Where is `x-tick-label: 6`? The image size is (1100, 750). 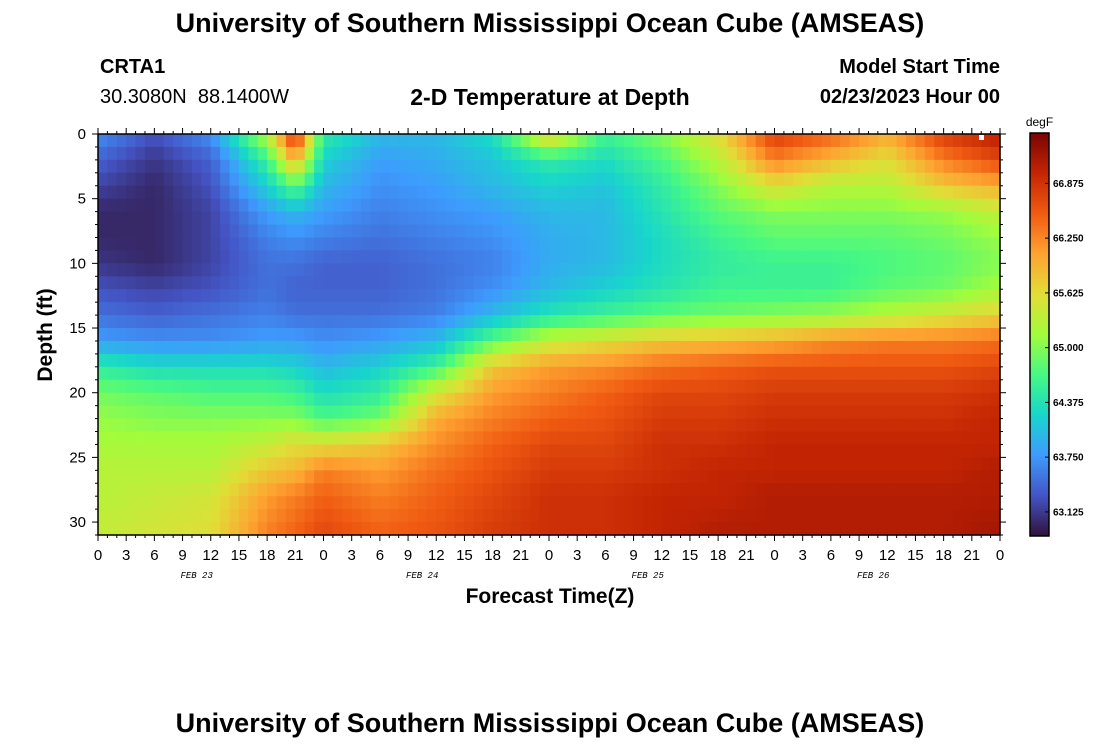 x-tick-label: 6 is located at coordinates (605, 555).